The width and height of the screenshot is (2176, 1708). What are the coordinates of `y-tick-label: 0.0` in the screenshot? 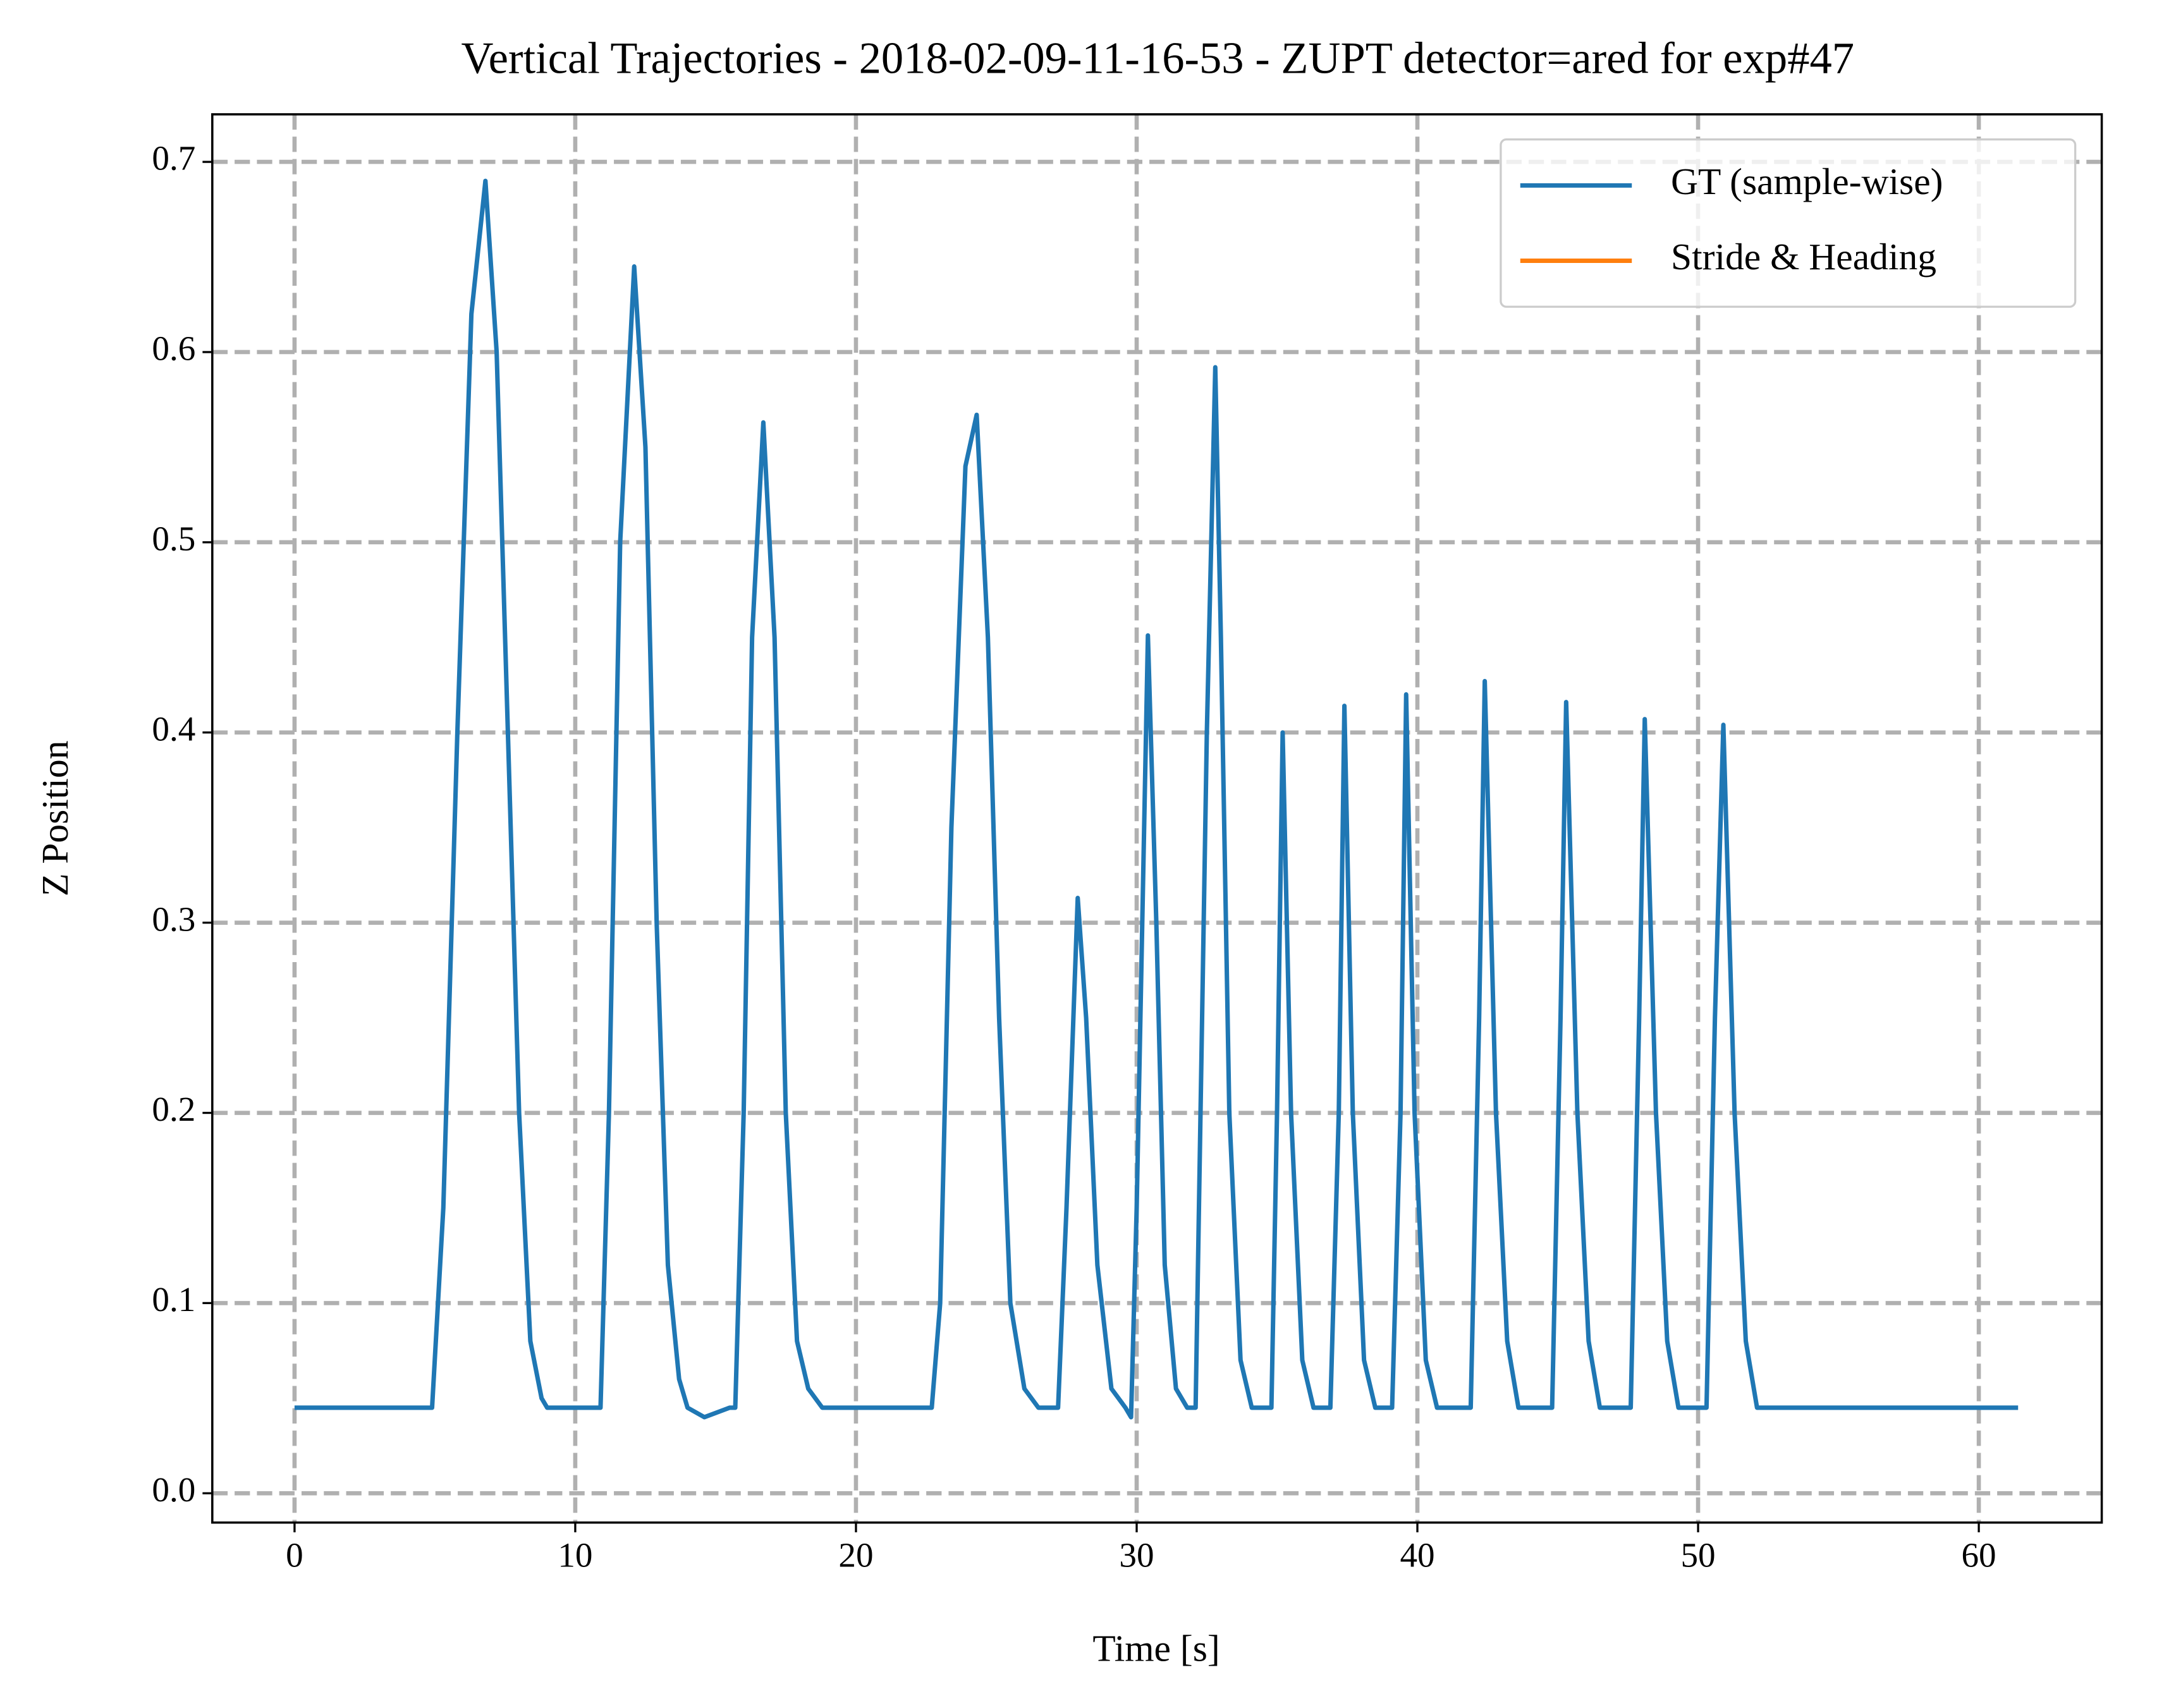 It's located at (173, 1490).